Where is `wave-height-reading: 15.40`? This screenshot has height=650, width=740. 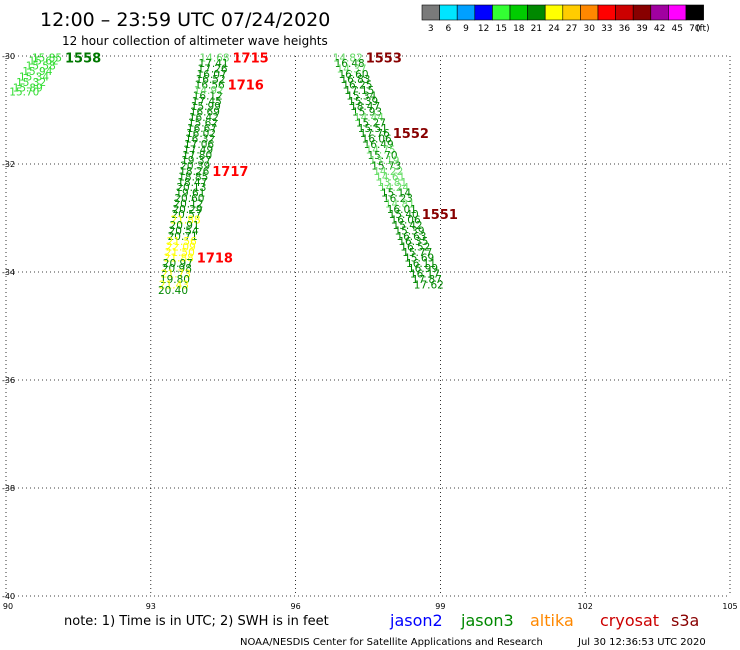 wave-height-reading: 15.40 is located at coordinates (404, 215).